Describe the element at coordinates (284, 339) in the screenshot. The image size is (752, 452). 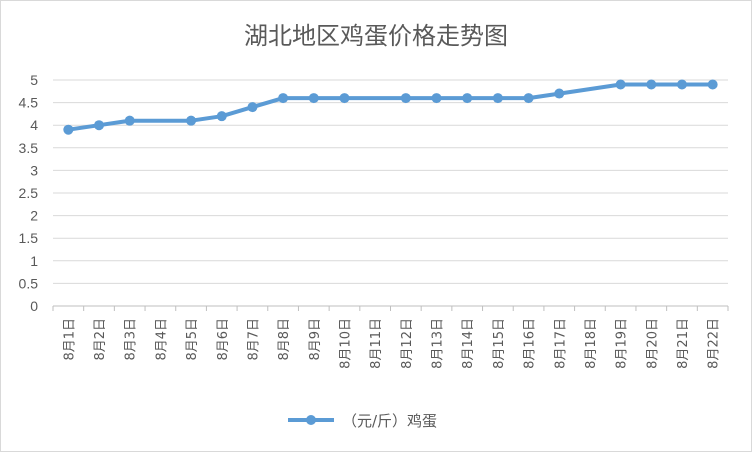
I see `x-tick-label: 8月8日` at that location.